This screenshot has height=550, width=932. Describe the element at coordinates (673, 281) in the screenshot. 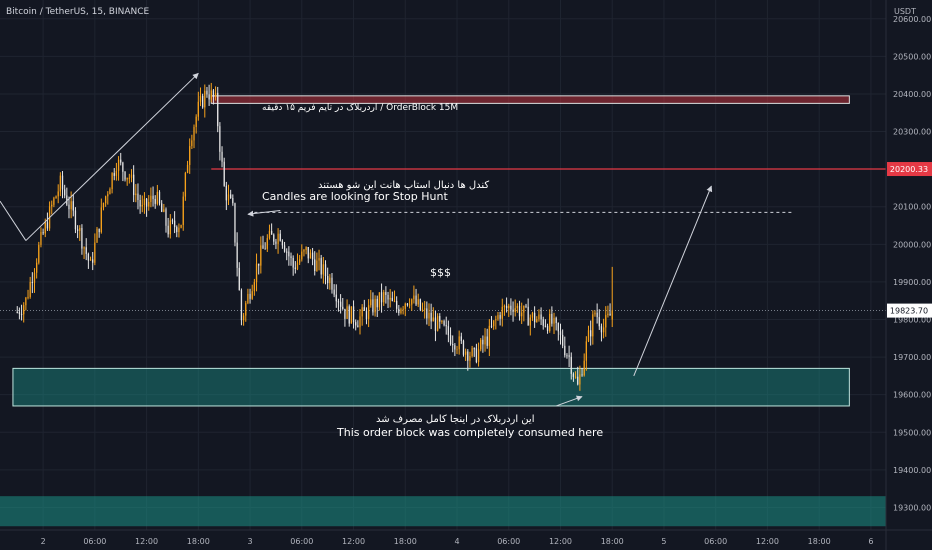

I see `projection-arrow` at that location.